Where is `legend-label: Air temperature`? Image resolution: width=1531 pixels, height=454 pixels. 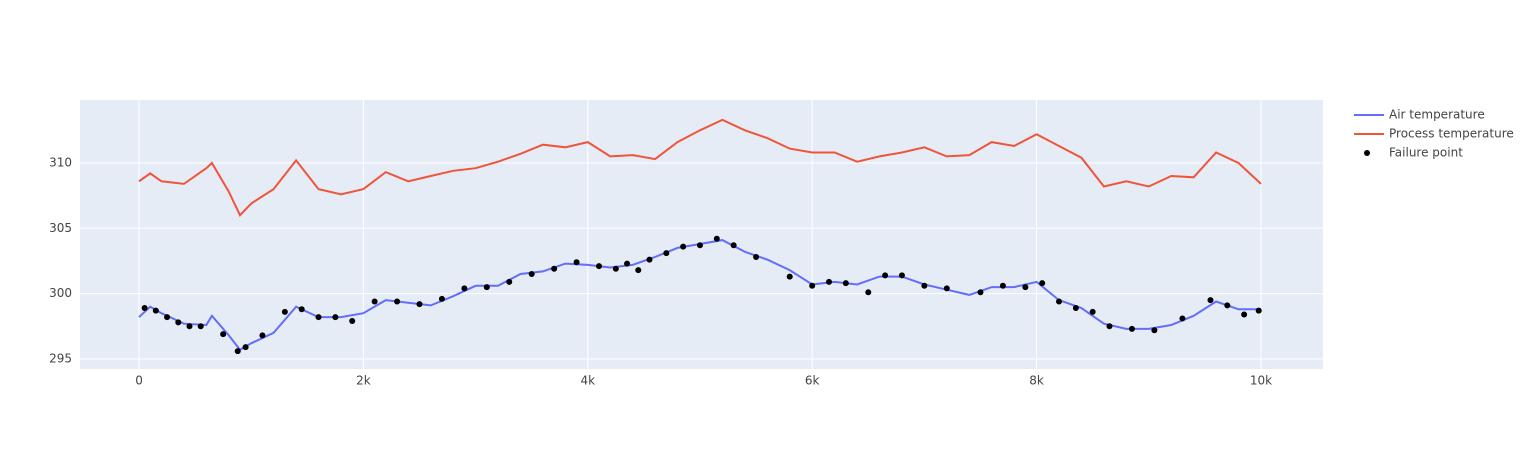
legend-label: Air temperature is located at coordinates (1437, 115).